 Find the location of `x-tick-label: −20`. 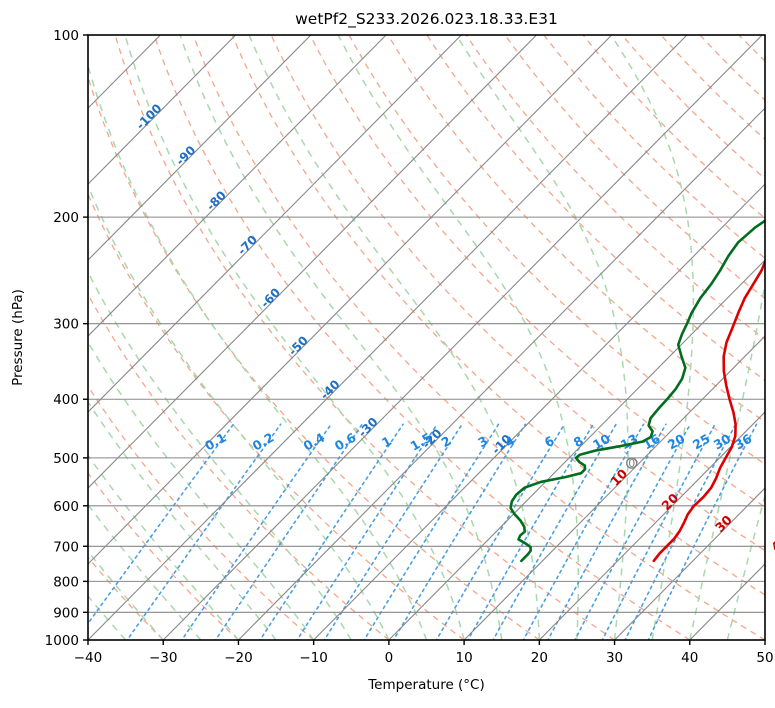

x-tick-label: −20 is located at coordinates (238, 658).